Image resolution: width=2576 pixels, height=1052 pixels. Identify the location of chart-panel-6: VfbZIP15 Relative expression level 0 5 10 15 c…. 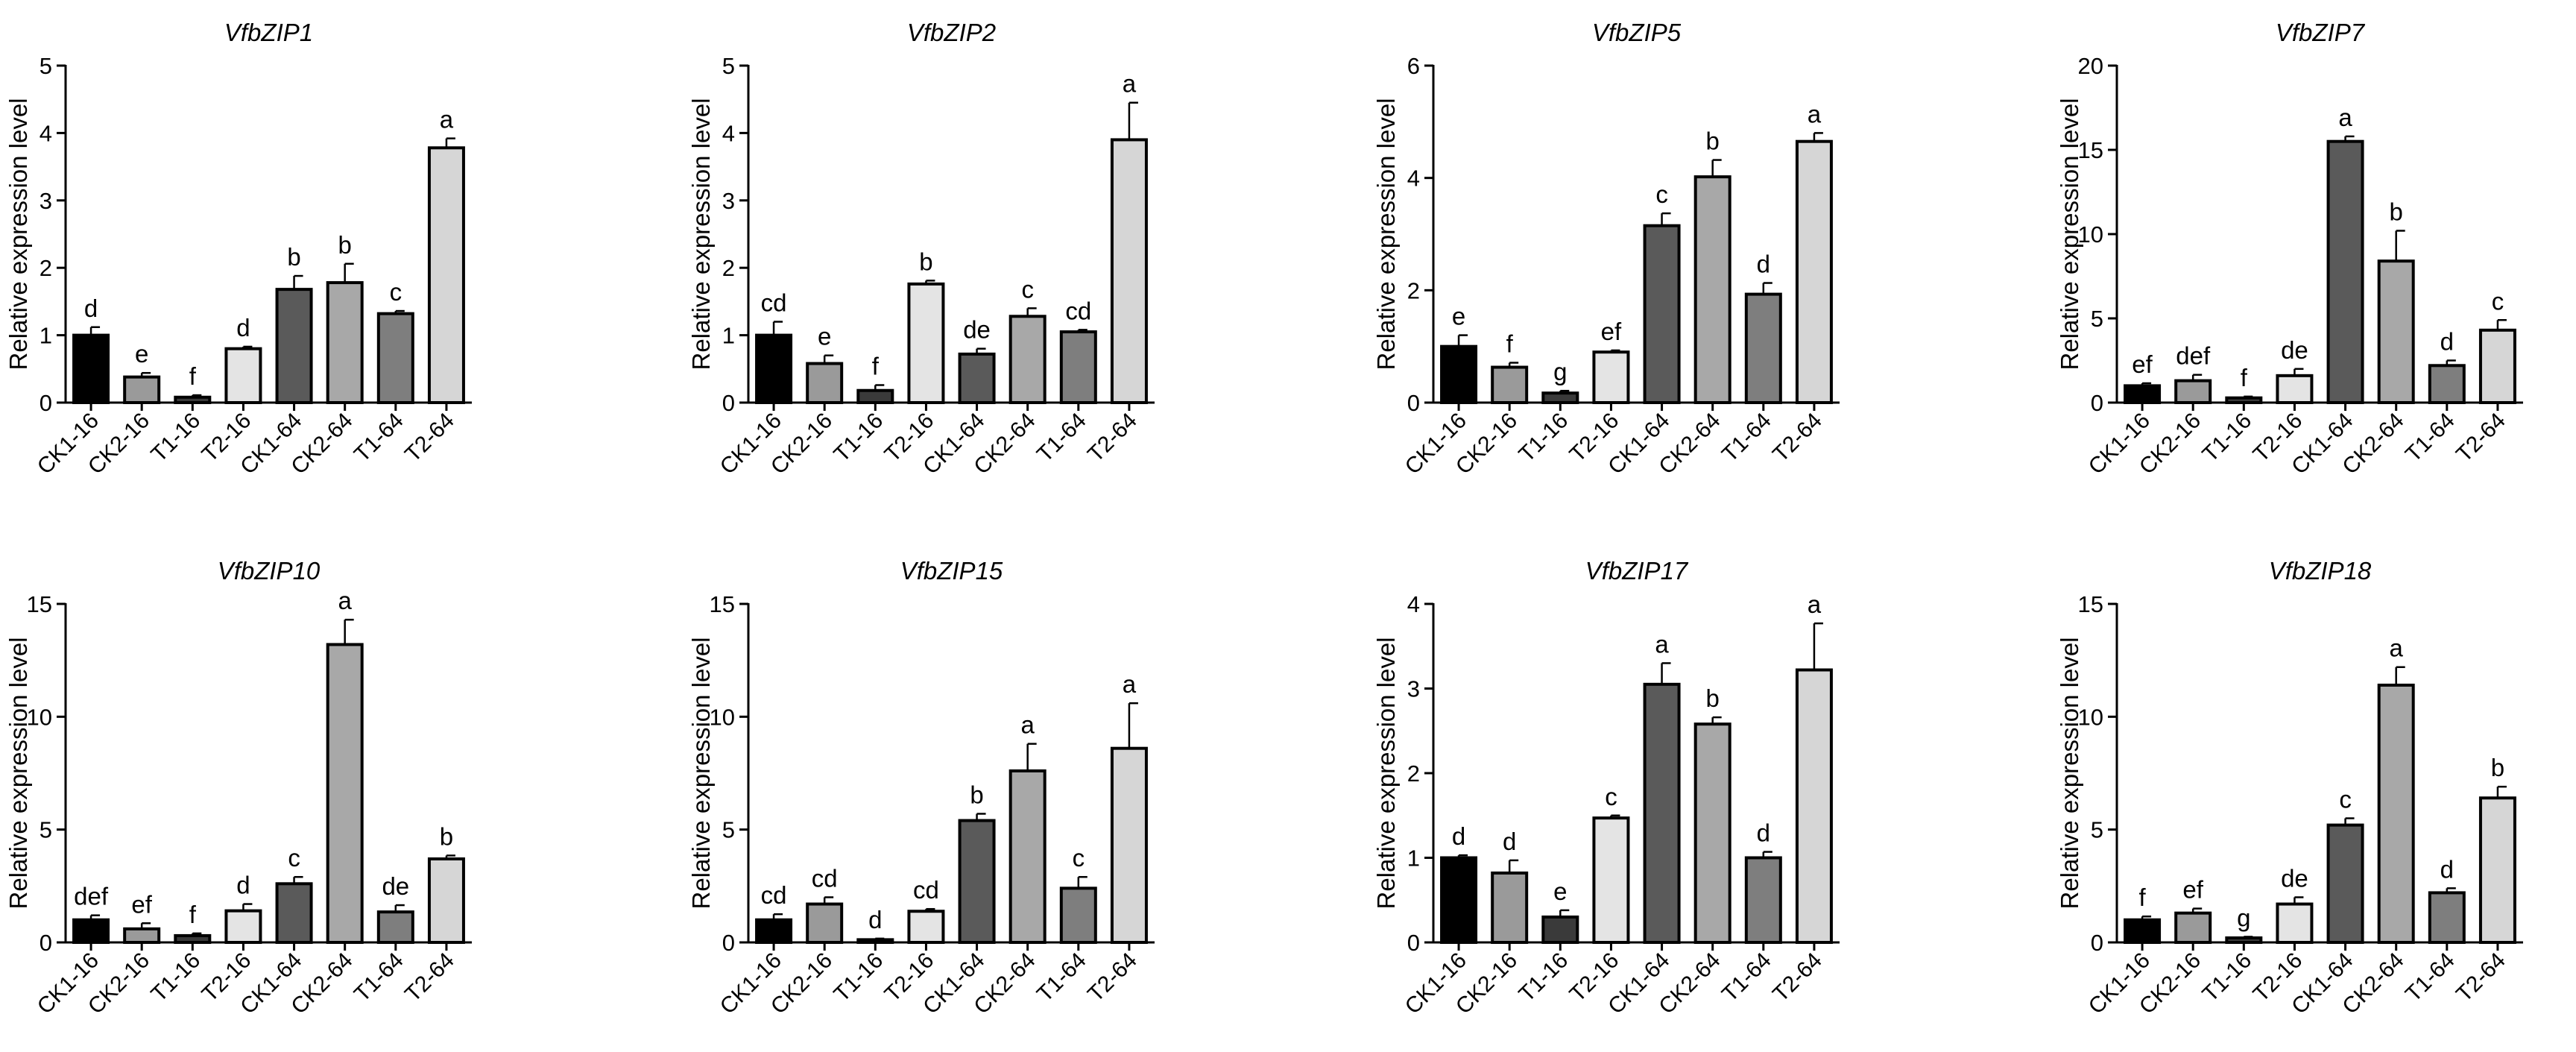
(921, 788).